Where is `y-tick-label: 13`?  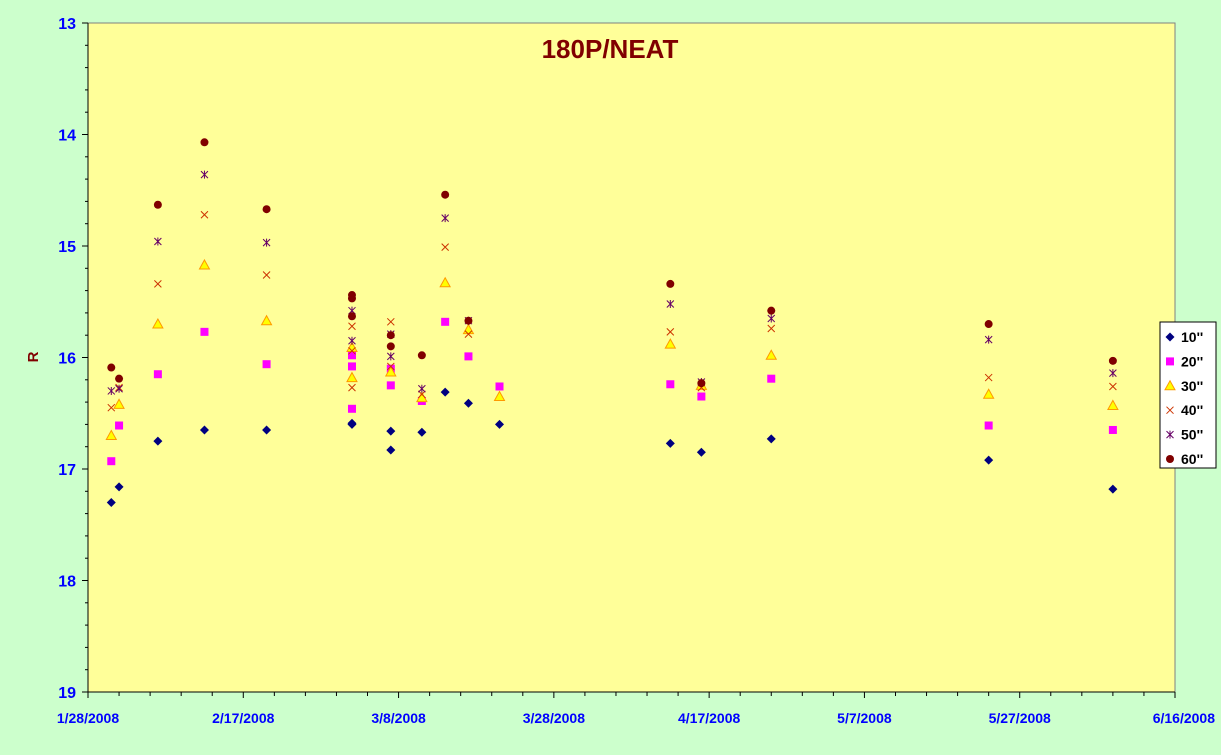
y-tick-label: 13 is located at coordinates (67, 24).